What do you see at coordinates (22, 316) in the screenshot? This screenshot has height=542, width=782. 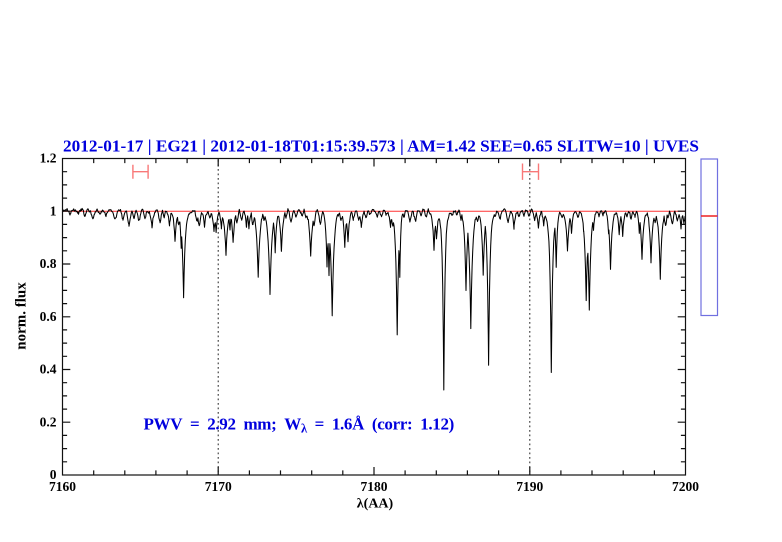 I see `svg-text: norm. flux` at bounding box center [22, 316].